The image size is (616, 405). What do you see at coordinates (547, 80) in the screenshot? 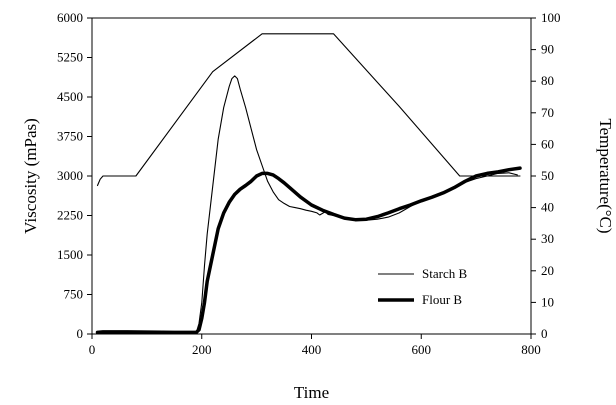
I see `y2-tick-label: 80` at bounding box center [547, 80].